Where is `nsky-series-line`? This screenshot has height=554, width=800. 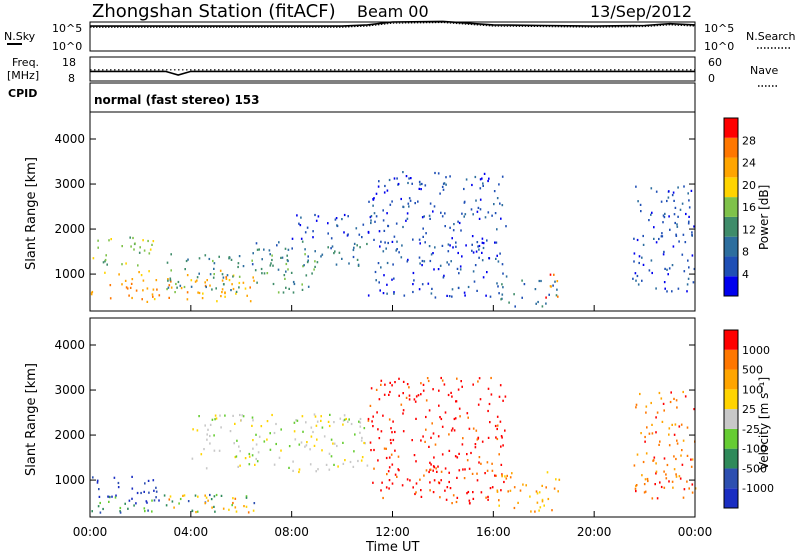 nsky-series-line is located at coordinates (393, 23).